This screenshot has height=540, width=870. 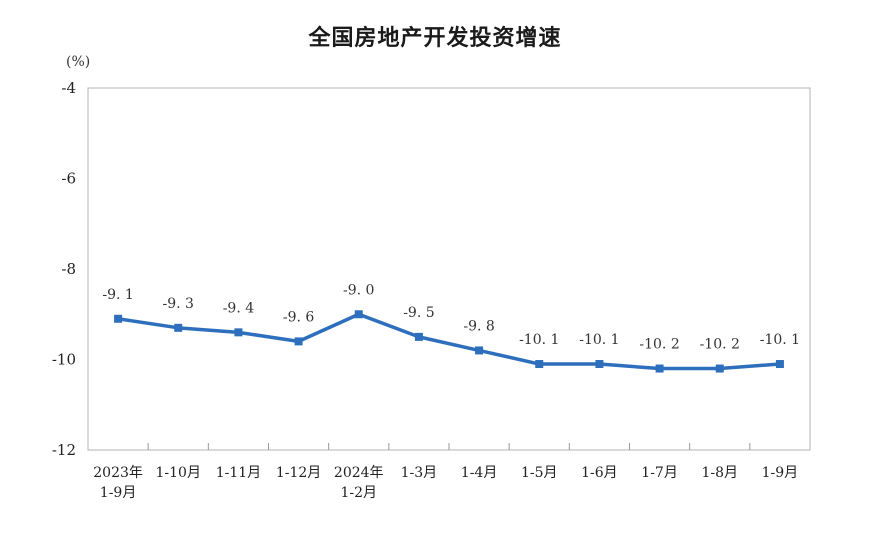 What do you see at coordinates (178, 304) in the screenshot?
I see `data-label: -9. 3` at bounding box center [178, 304].